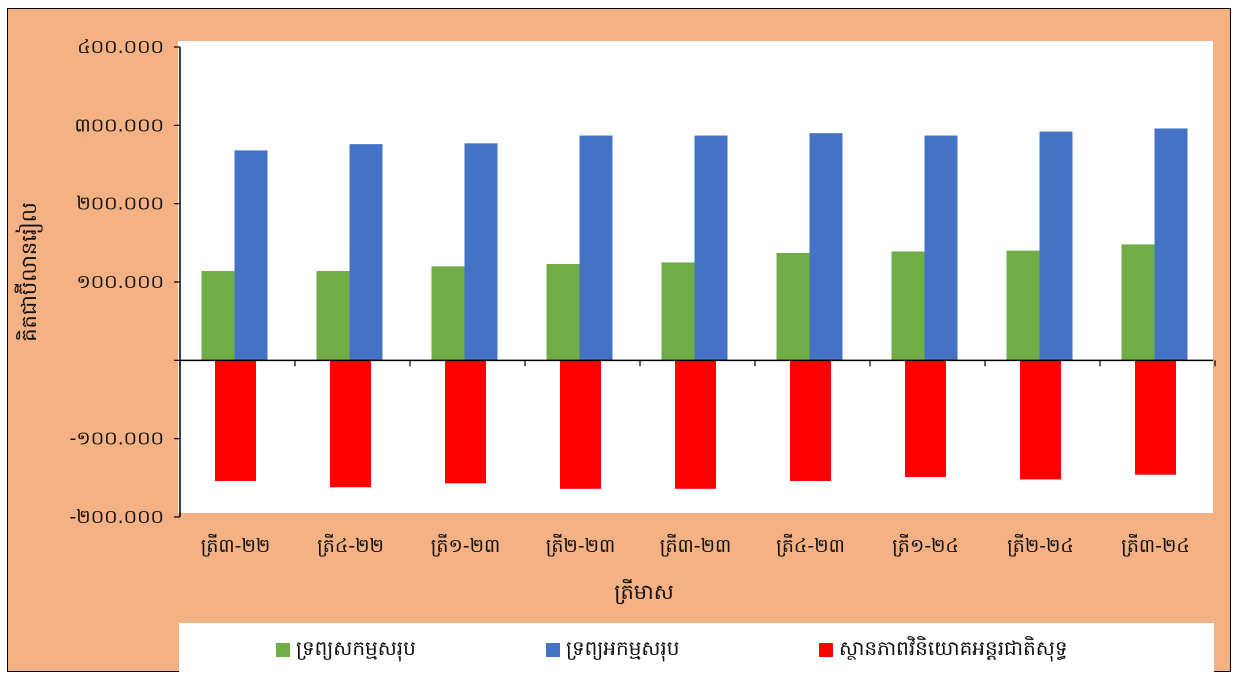 This screenshot has width=1239, height=680. What do you see at coordinates (581, 545) in the screenshot?
I see `x-tick-label-3: ត្រី២-២៣` at bounding box center [581, 545].